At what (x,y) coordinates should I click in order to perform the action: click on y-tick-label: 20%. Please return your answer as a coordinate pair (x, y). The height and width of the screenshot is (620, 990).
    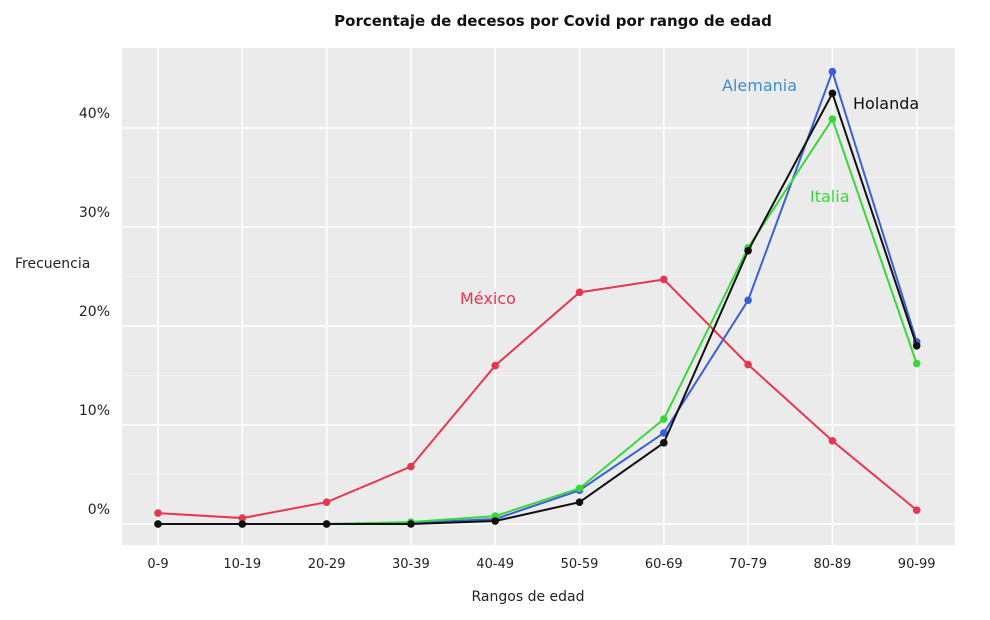
    Looking at the image, I should click on (94, 312).